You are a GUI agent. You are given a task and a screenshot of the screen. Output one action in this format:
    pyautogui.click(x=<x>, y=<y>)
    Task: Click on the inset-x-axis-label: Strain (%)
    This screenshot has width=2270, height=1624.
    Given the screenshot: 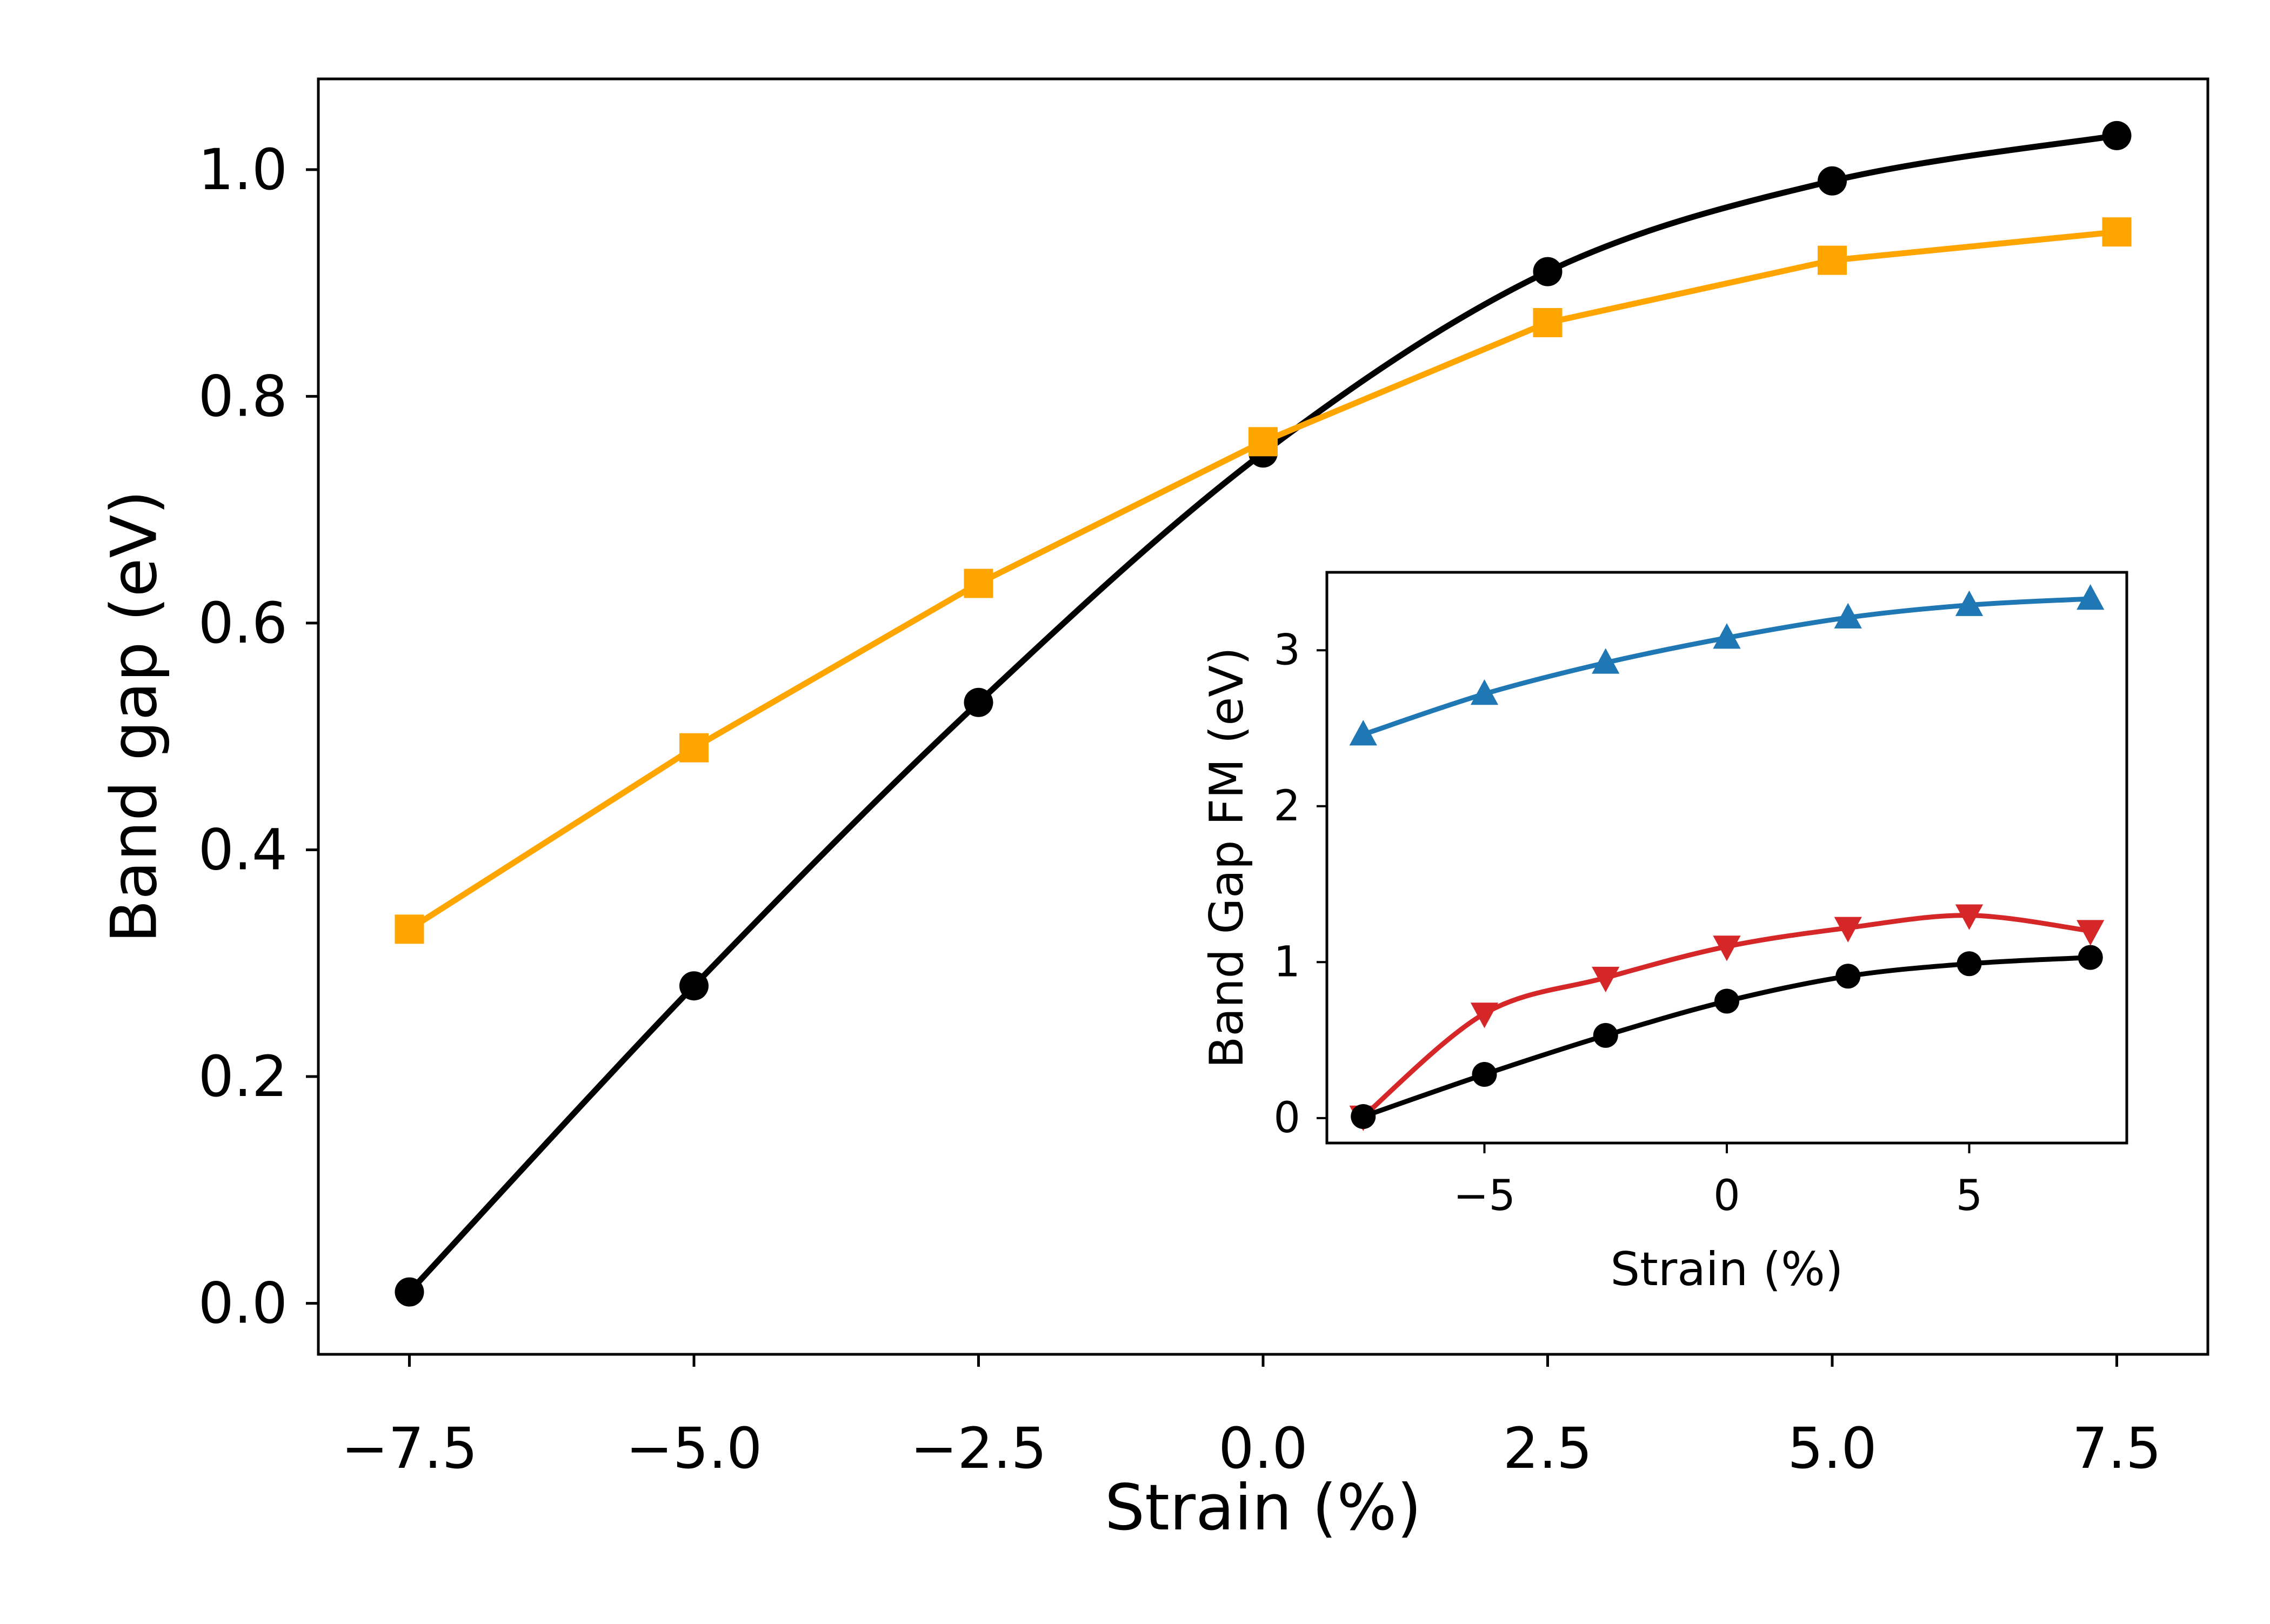 What is the action you would take?
    pyautogui.click(x=1727, y=1269)
    